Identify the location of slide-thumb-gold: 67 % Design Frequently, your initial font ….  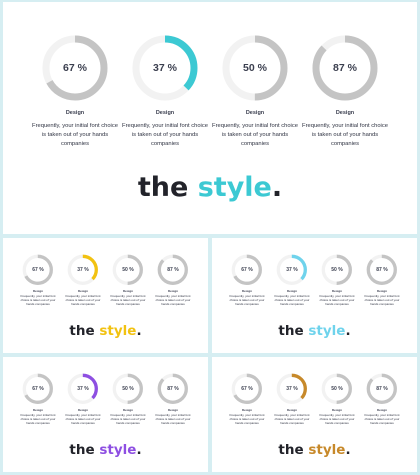
(314, 414).